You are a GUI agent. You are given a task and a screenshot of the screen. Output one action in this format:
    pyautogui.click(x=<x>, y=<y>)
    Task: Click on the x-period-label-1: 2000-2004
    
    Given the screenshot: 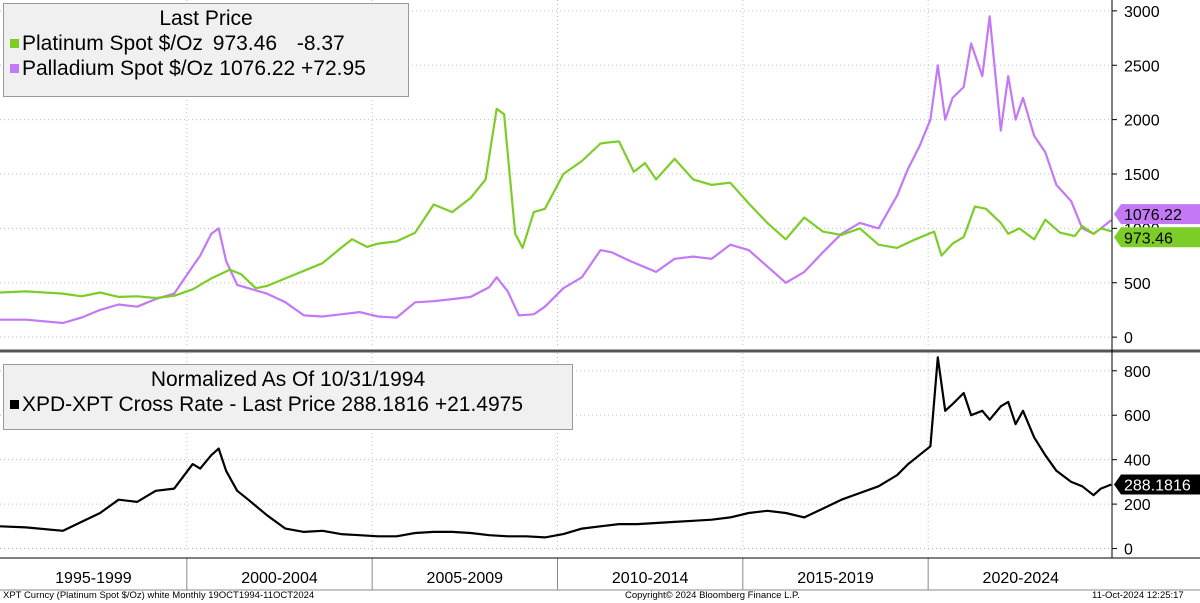 What is the action you would take?
    pyautogui.click(x=279, y=578)
    